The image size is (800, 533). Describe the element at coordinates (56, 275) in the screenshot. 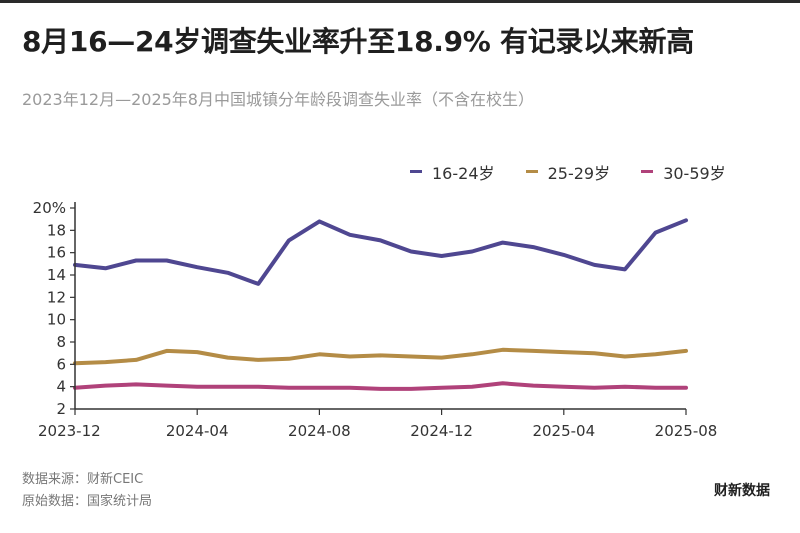

I see `y-tick-label: 14` at that location.